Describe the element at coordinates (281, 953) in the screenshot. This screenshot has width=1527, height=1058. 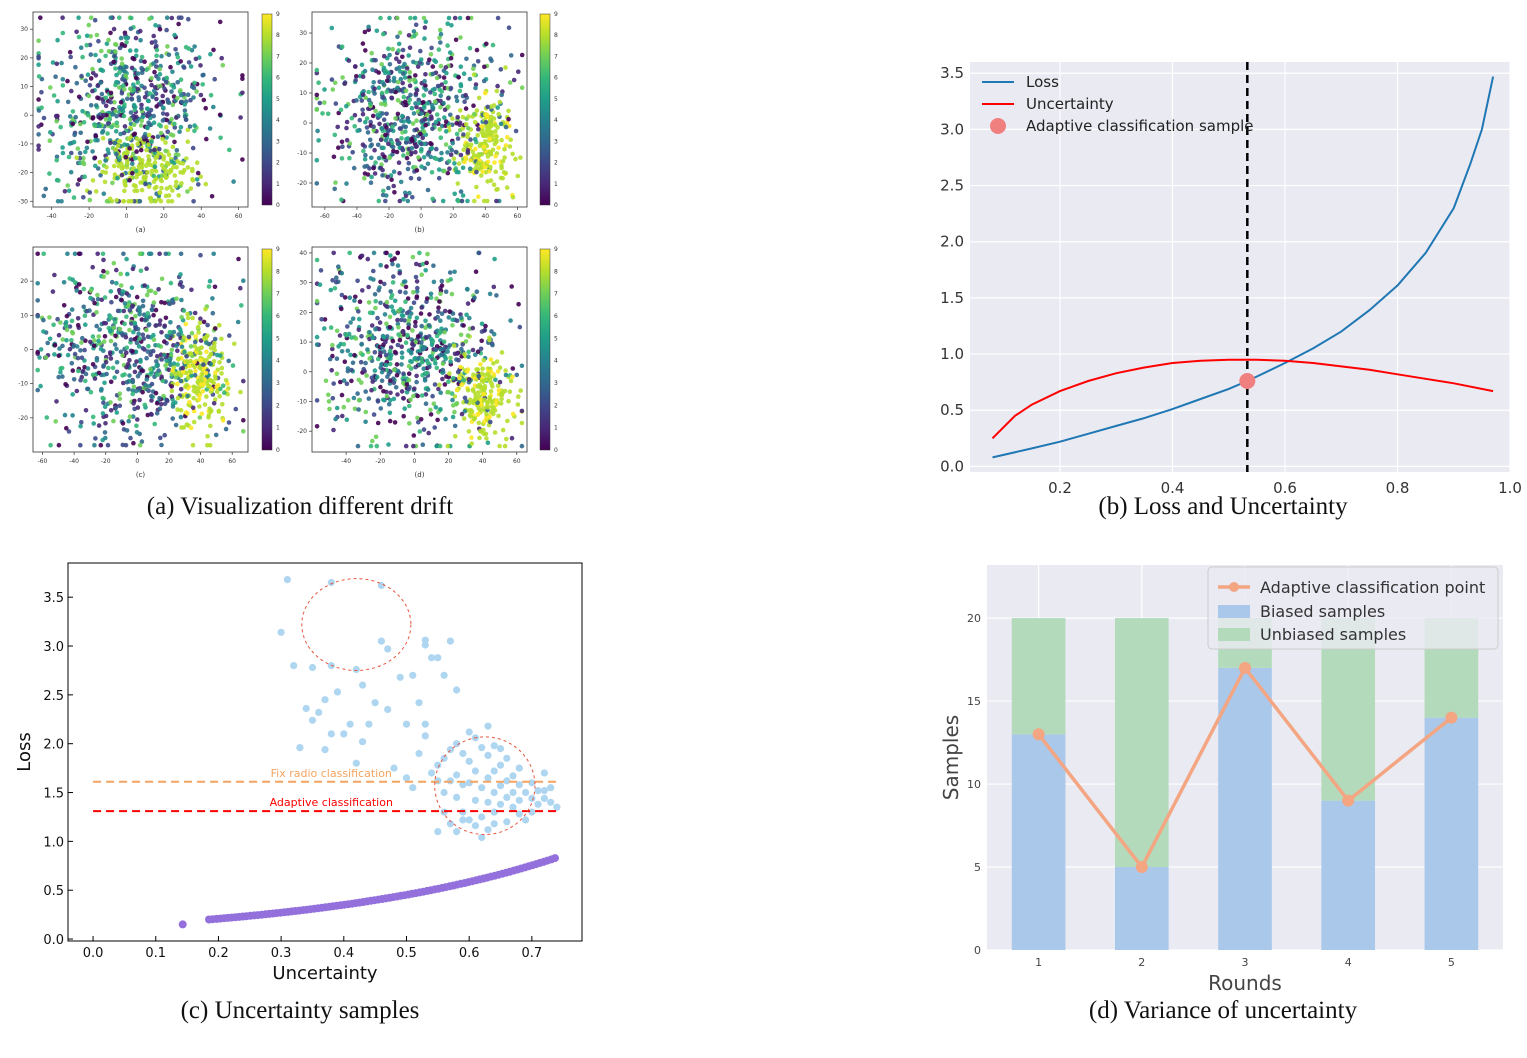
I see `x-tick-label: 0.3` at that location.